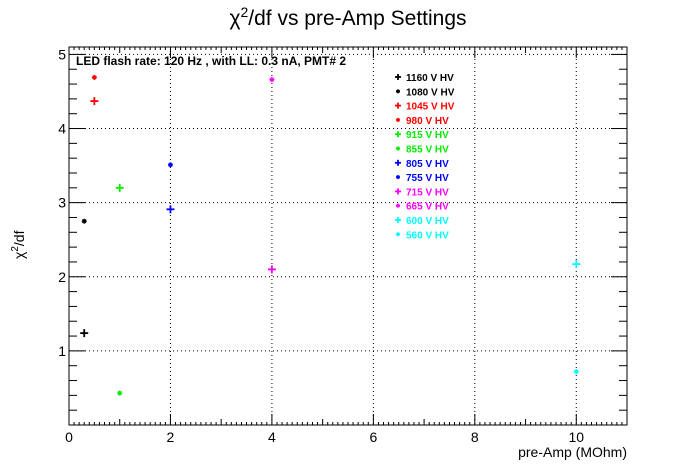 This screenshot has height=472, width=696. I want to click on legend-label: 1160 V HV, so click(430, 78).